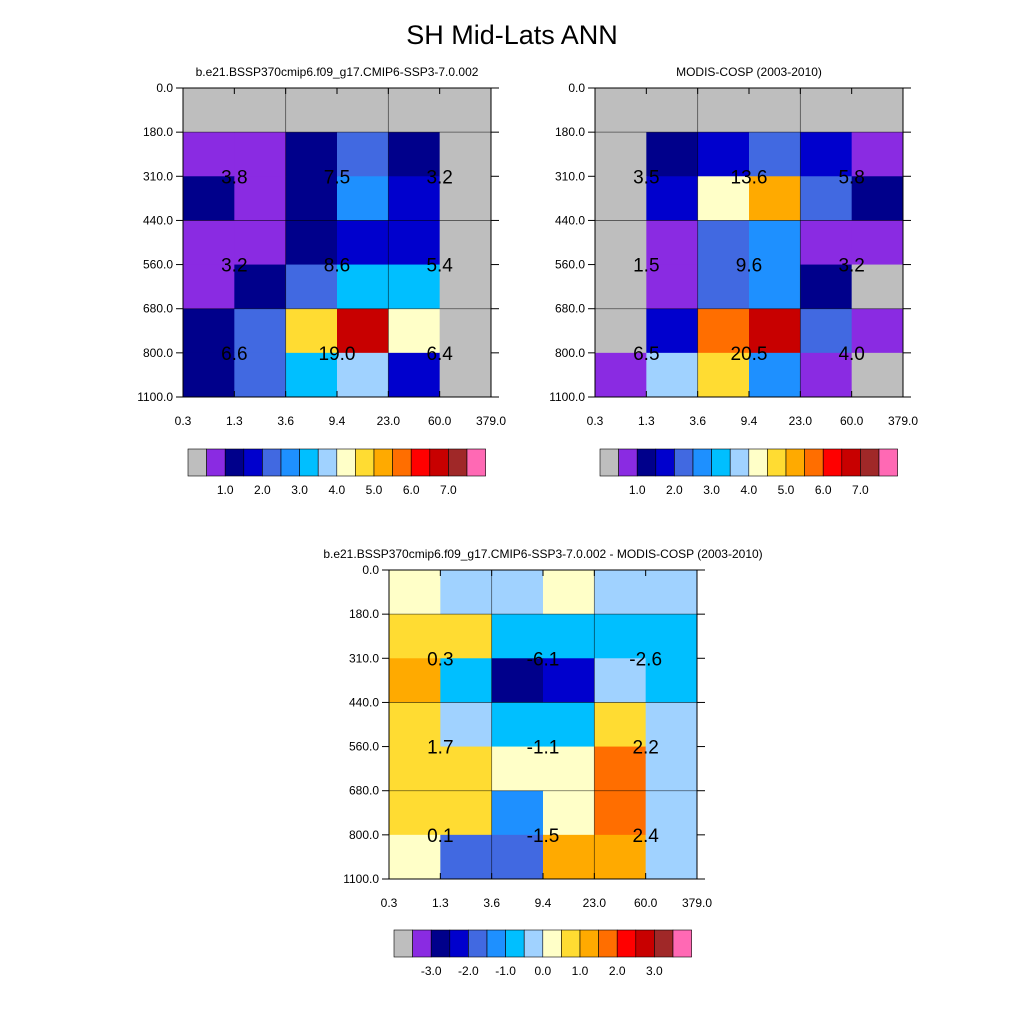 The height and width of the screenshot is (1024, 1024). Describe the element at coordinates (645, 836) in the screenshot. I see `block-value-label: 2.4` at that location.